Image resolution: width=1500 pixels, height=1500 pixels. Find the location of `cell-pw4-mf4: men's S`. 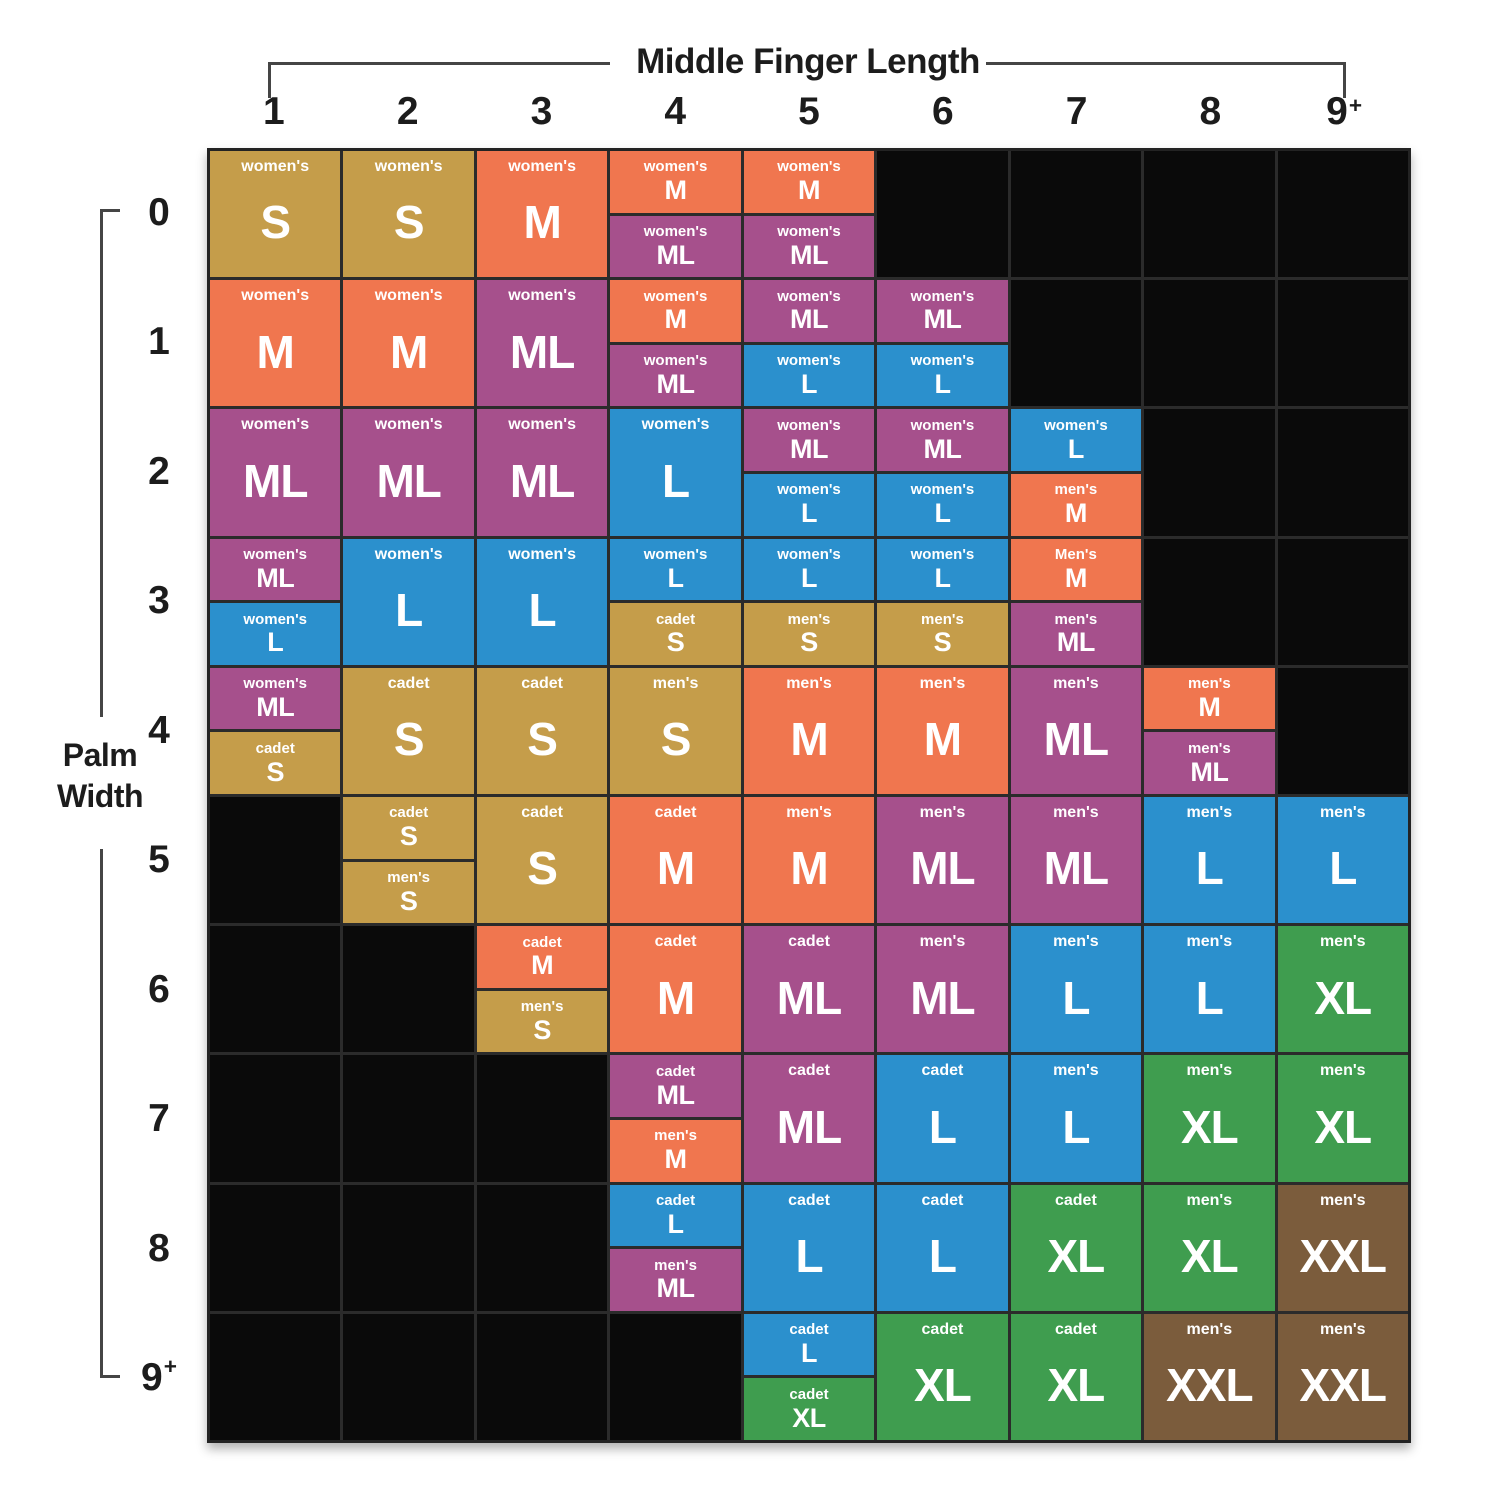

cell-pw4-mf4: men's S is located at coordinates (675, 730).